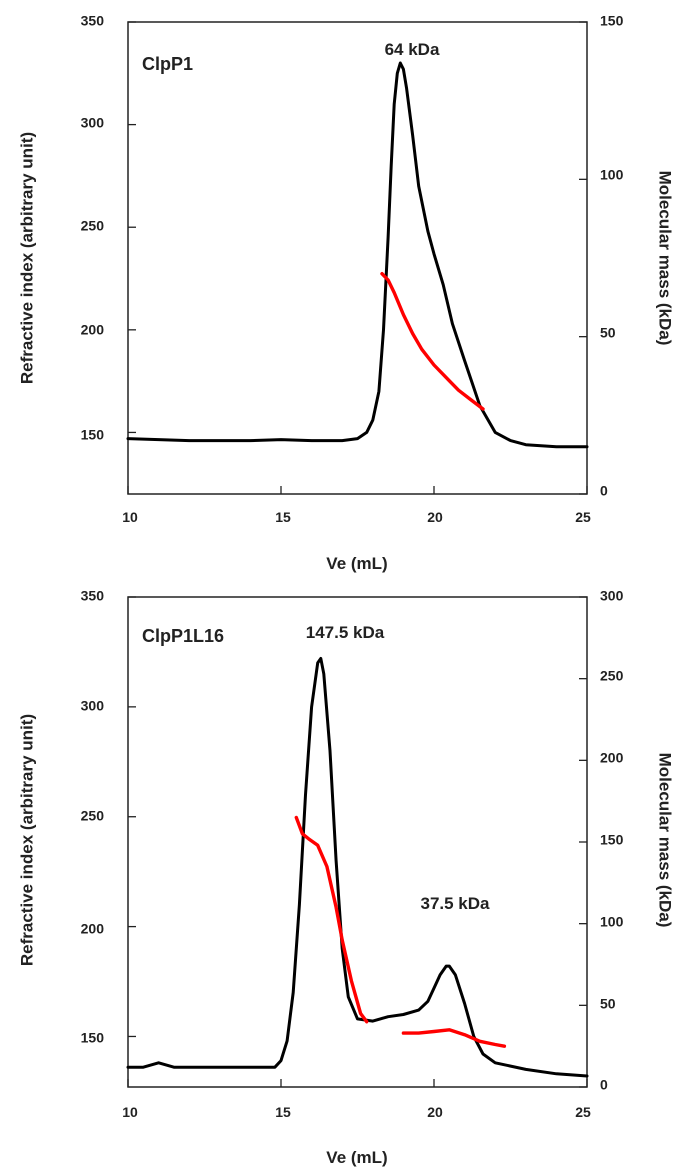 This screenshot has height=1172, width=689. I want to click on peak-annotation: 64 kDa, so click(412, 49).